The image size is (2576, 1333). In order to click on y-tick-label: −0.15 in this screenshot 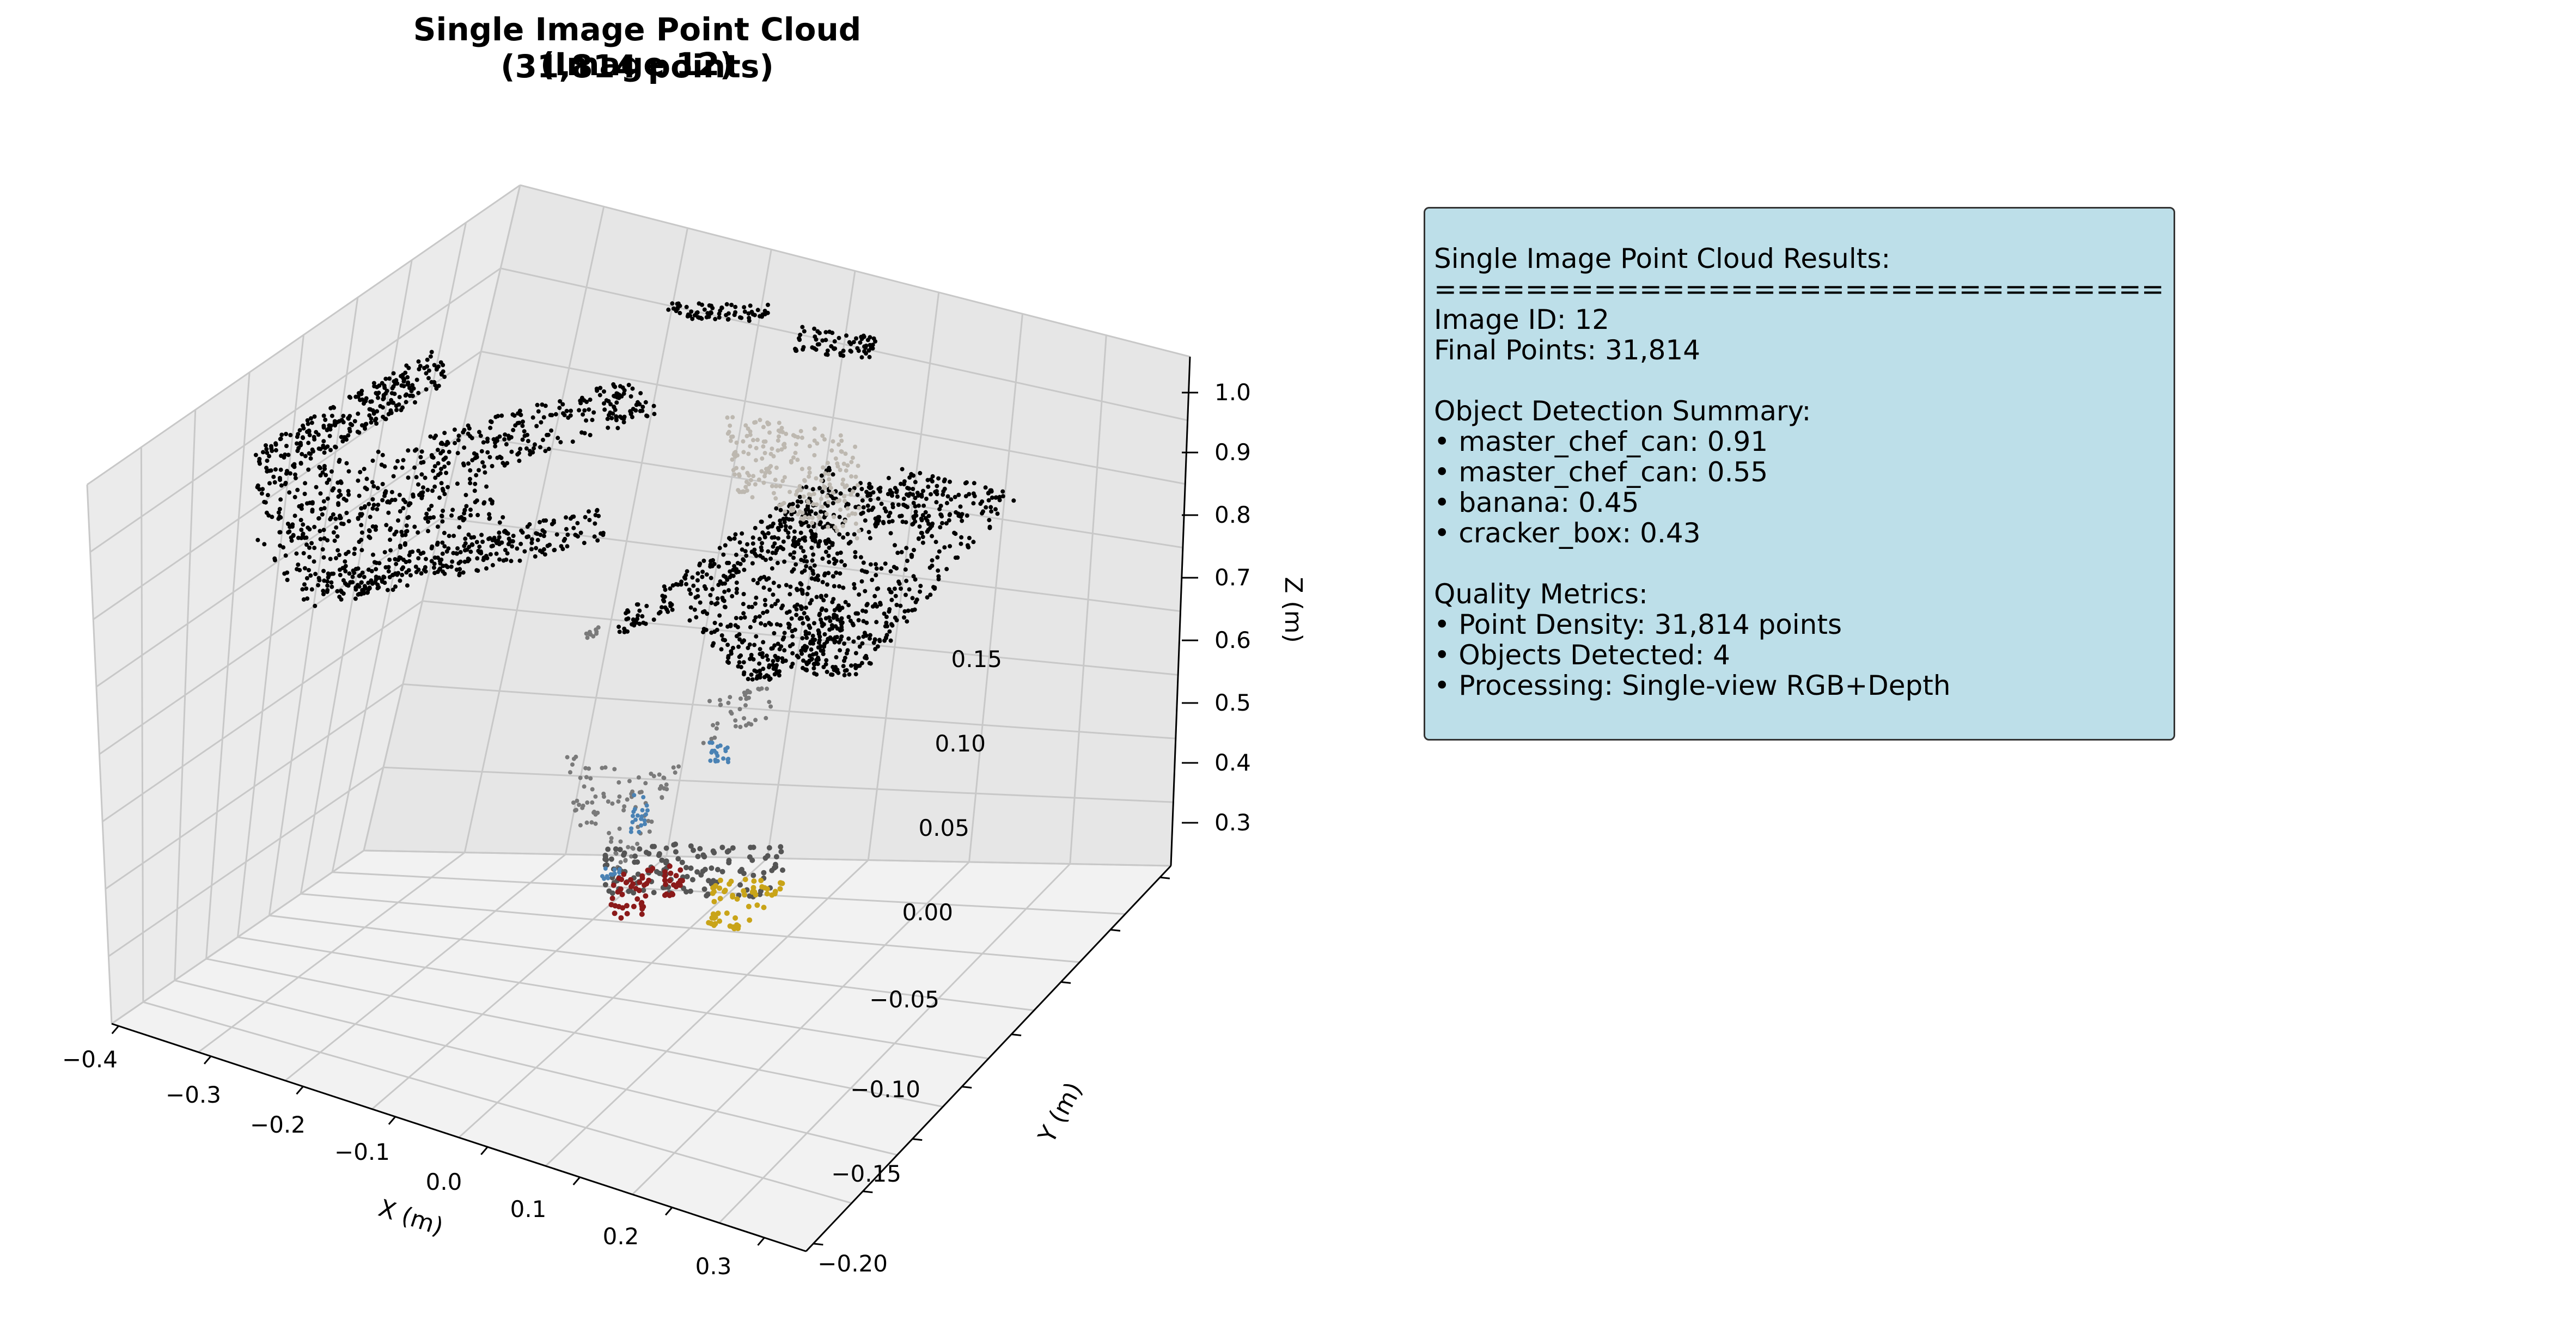, I will do `click(866, 1173)`.